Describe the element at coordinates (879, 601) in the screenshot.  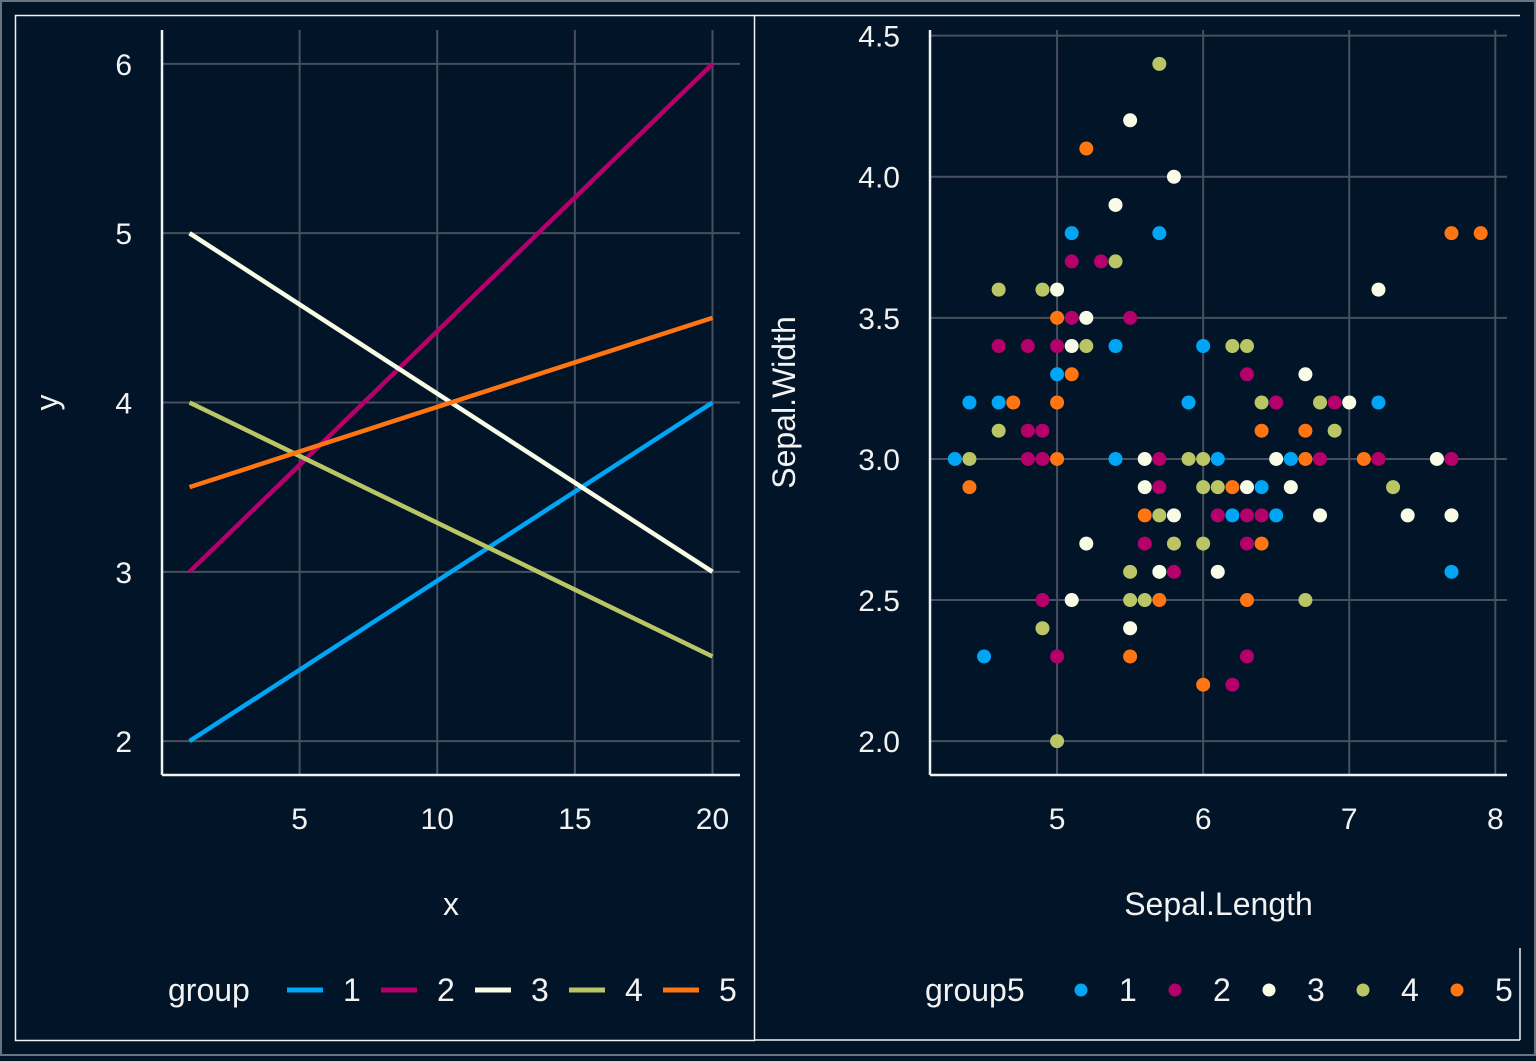
I see `y-tick-label: 2.5` at that location.